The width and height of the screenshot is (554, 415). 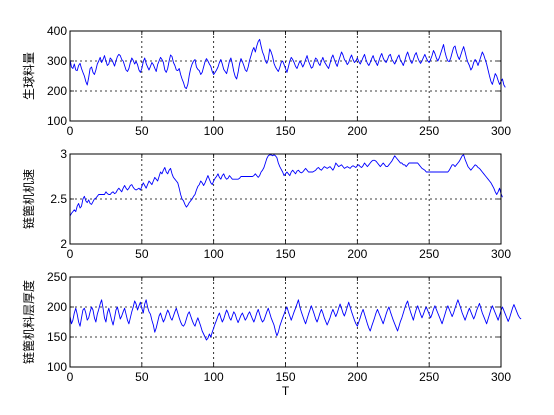 What do you see at coordinates (63, 244) in the screenshot?
I see `y-tick-label: 2` at bounding box center [63, 244].